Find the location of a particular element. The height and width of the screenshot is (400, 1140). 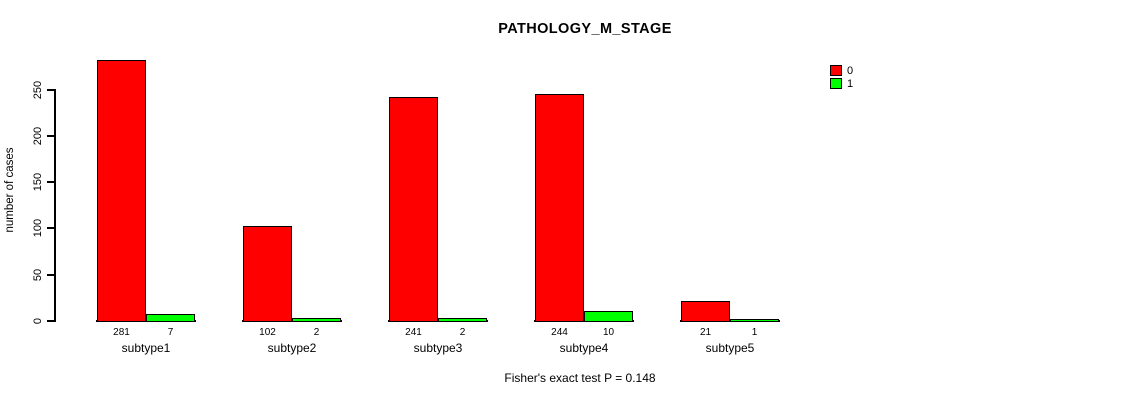

x-category-label: subtype2 is located at coordinates (292, 348).